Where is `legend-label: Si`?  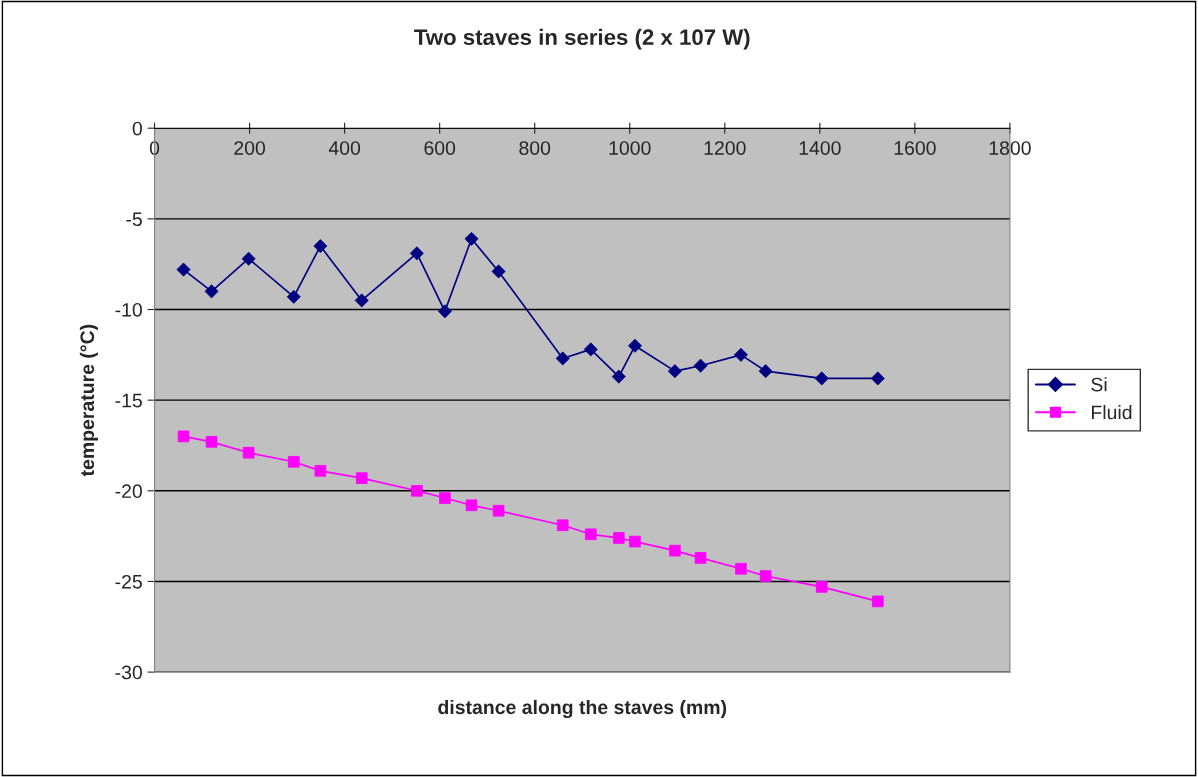
legend-label: Si is located at coordinates (1099, 384).